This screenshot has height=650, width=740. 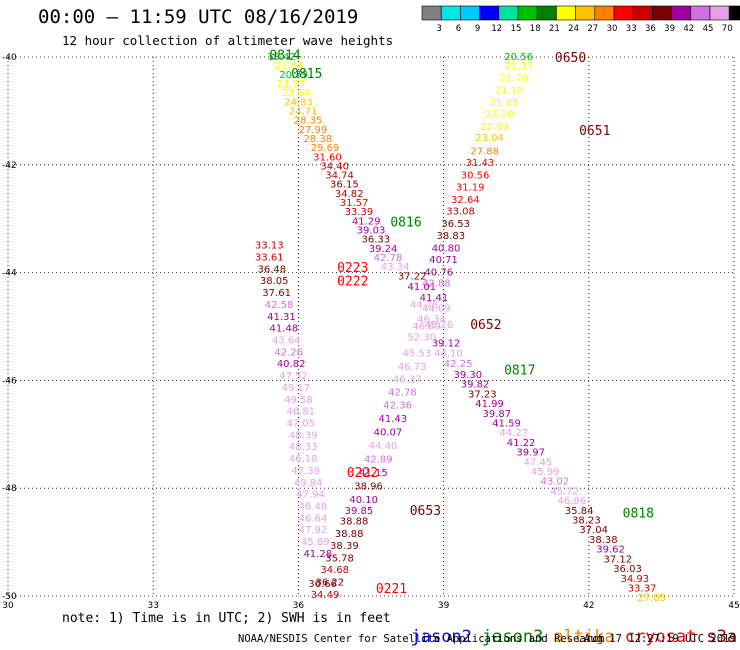 I want to click on track-time-label: 0814, so click(x=284, y=55).